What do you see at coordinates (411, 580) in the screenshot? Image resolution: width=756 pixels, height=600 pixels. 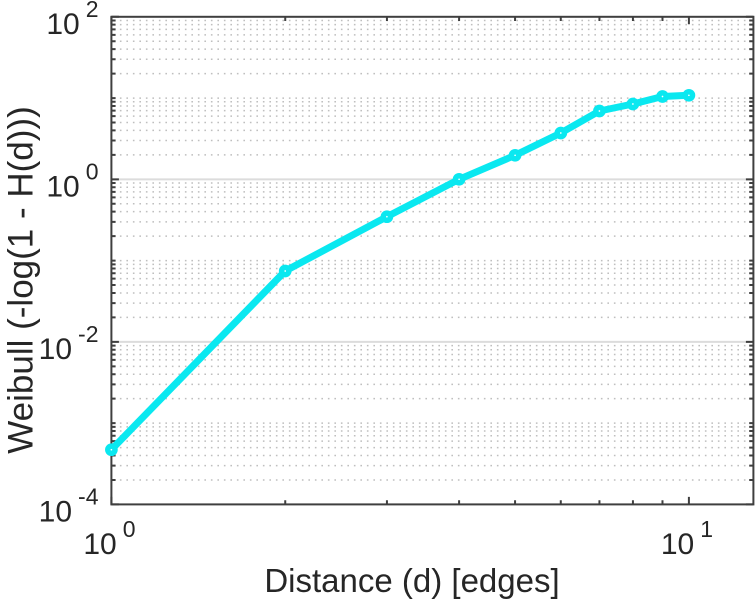 I see `svg-text: Distance (d) [edges]` at bounding box center [411, 580].